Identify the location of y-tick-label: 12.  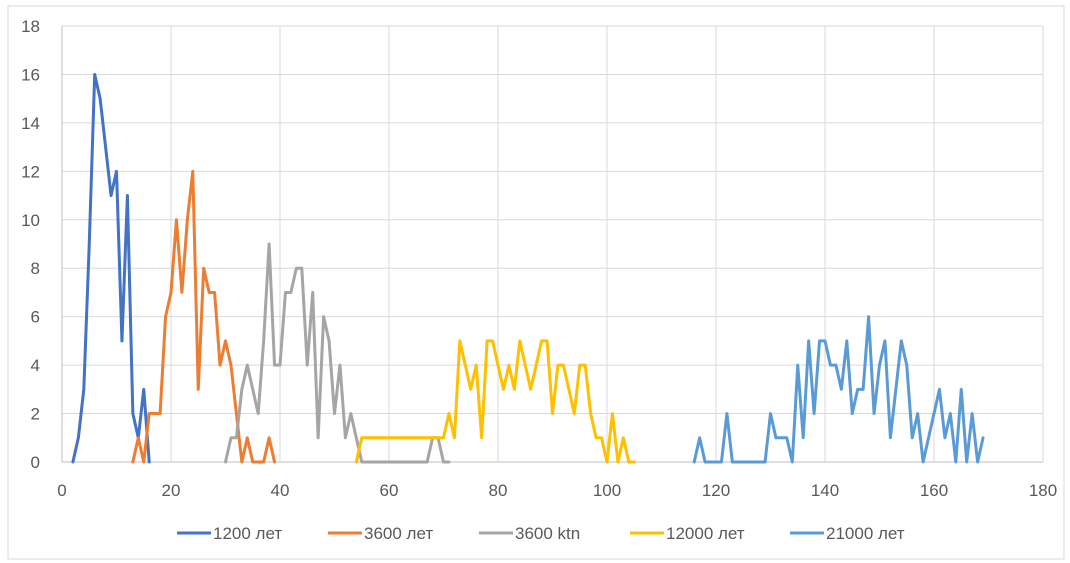
(30, 171).